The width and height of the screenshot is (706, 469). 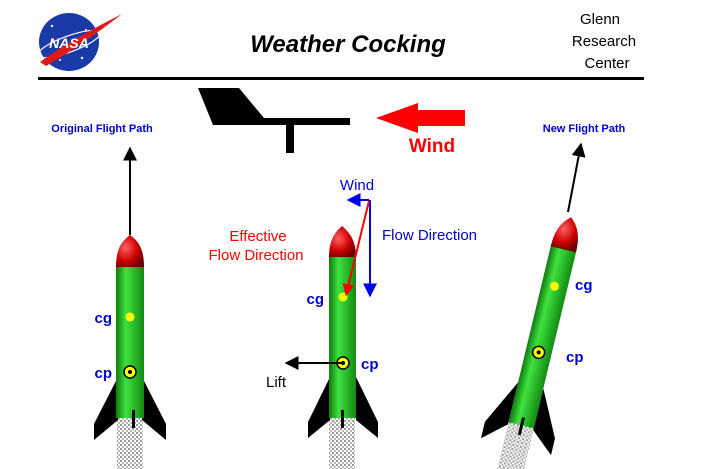 What do you see at coordinates (257, 236) in the screenshot?
I see `effective-flow-label-line-1: Effective` at bounding box center [257, 236].